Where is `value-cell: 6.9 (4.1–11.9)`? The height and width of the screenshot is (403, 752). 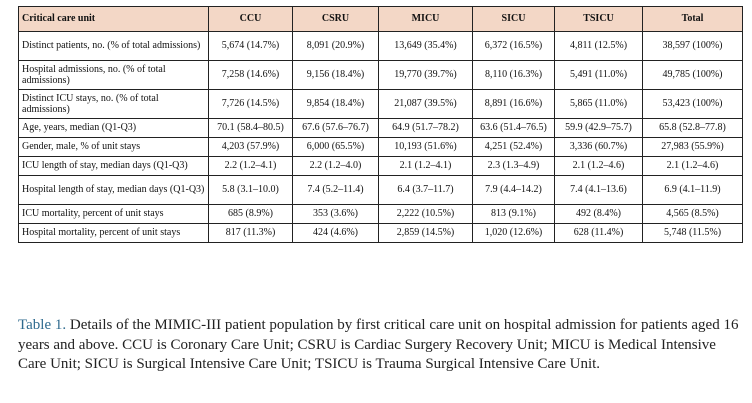
value-cell: 6.9 (4.1–11.9) is located at coordinates (692, 190).